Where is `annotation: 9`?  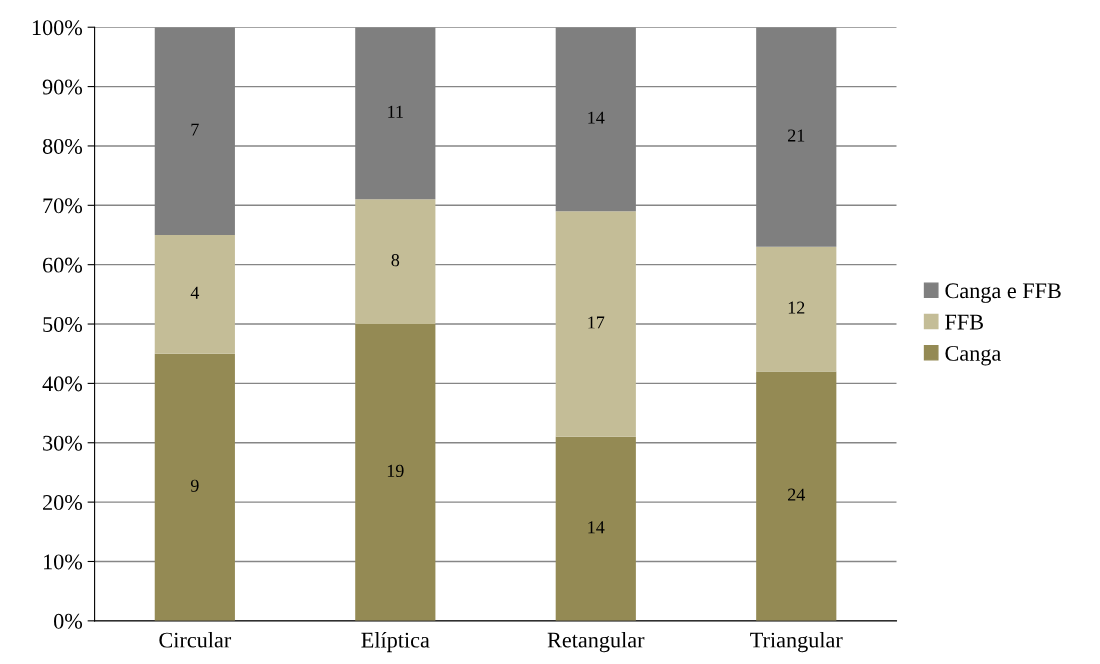 annotation: 9 is located at coordinates (194, 485).